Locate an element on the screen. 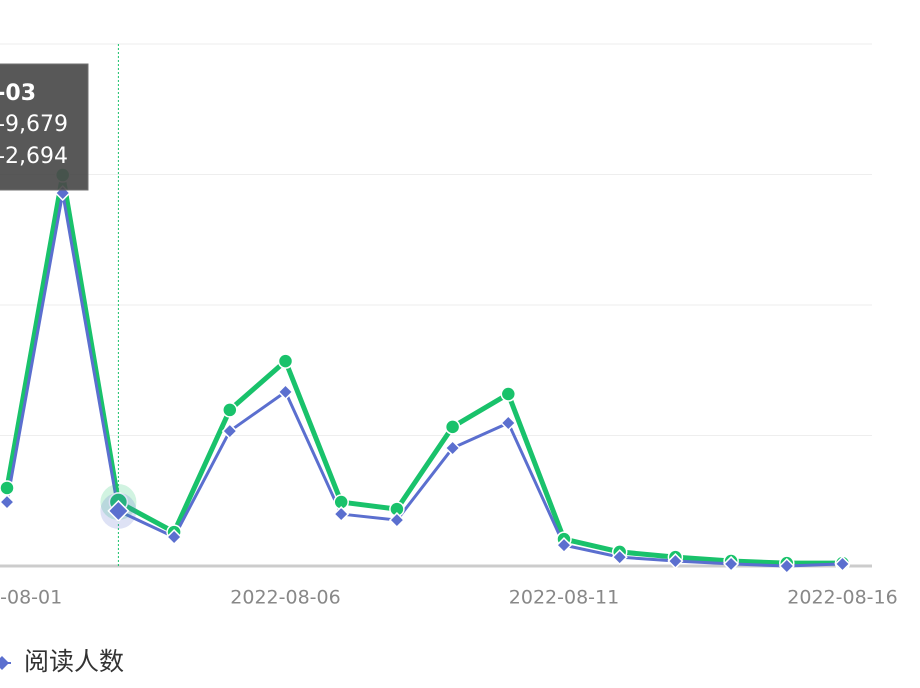 This screenshot has width=920, height=688. tooltip: -03 -9,679 -2,694 is located at coordinates (44, 127).